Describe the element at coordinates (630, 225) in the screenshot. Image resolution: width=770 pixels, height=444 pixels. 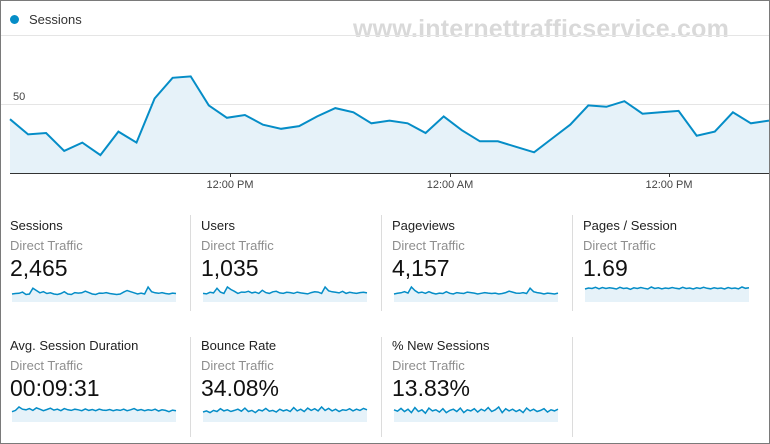
I see `metric-title: Pages / Session` at that location.